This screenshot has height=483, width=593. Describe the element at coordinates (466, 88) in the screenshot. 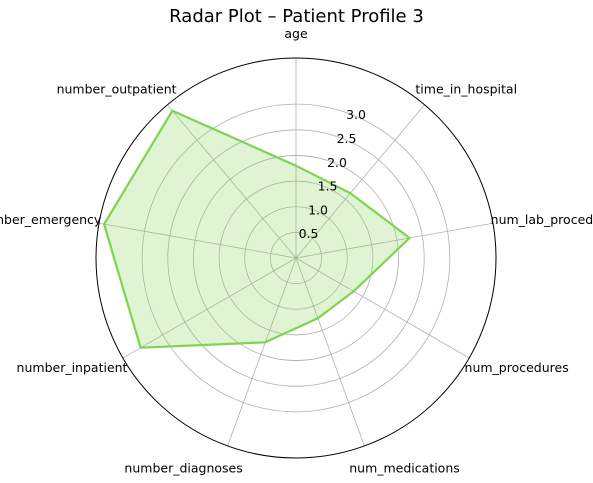

I see `axis-label-time-in-hospital: time_in_hospital` at that location.